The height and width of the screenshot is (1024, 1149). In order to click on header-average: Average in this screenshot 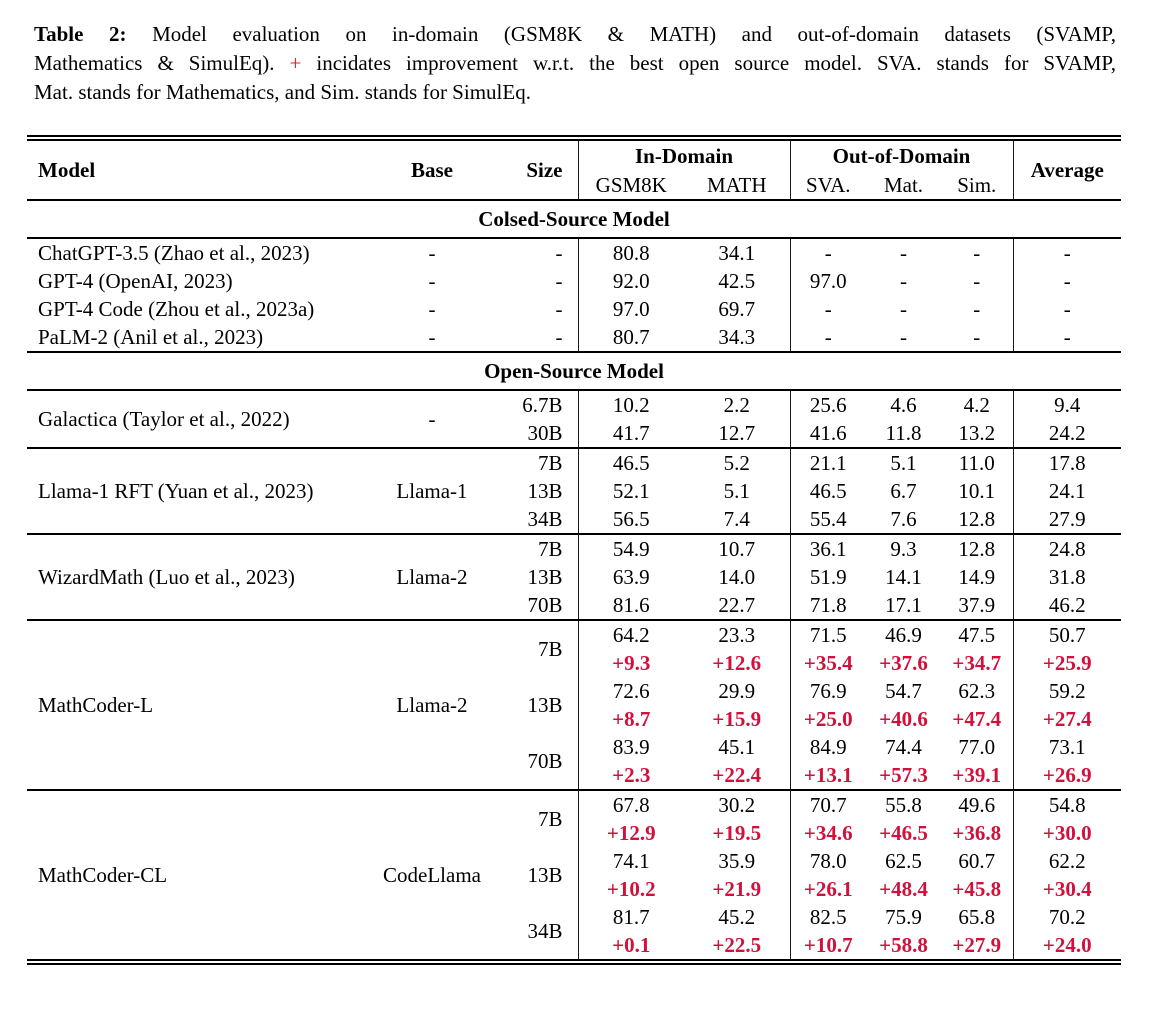, I will do `click(1067, 170)`.